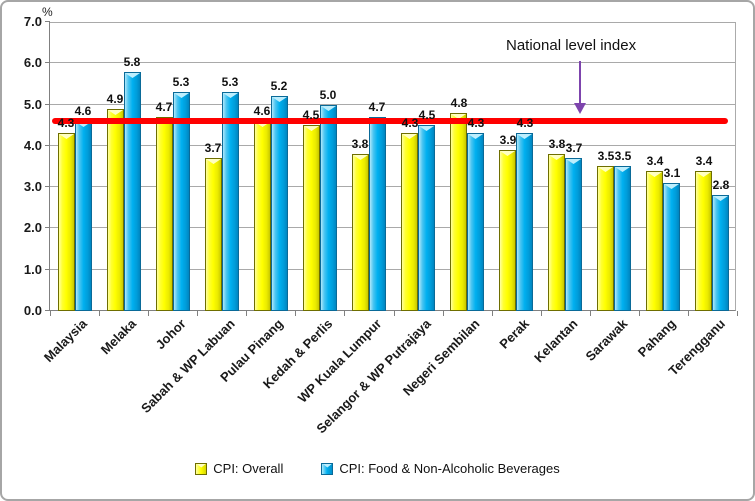 The width and height of the screenshot is (755, 501). I want to click on annotation-arrow-icon, so click(580, 87).